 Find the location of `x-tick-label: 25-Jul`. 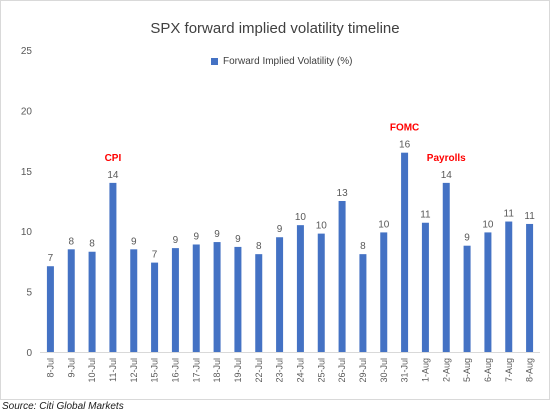

x-tick-label: 25-Jul is located at coordinates (321, 370).